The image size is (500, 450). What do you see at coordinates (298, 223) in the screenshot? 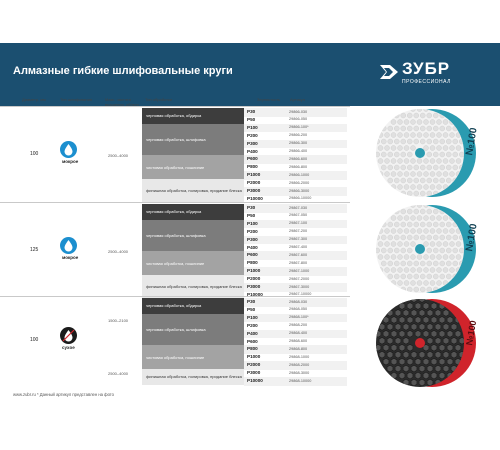
I see `article-value: 29867-100` at bounding box center [298, 223].